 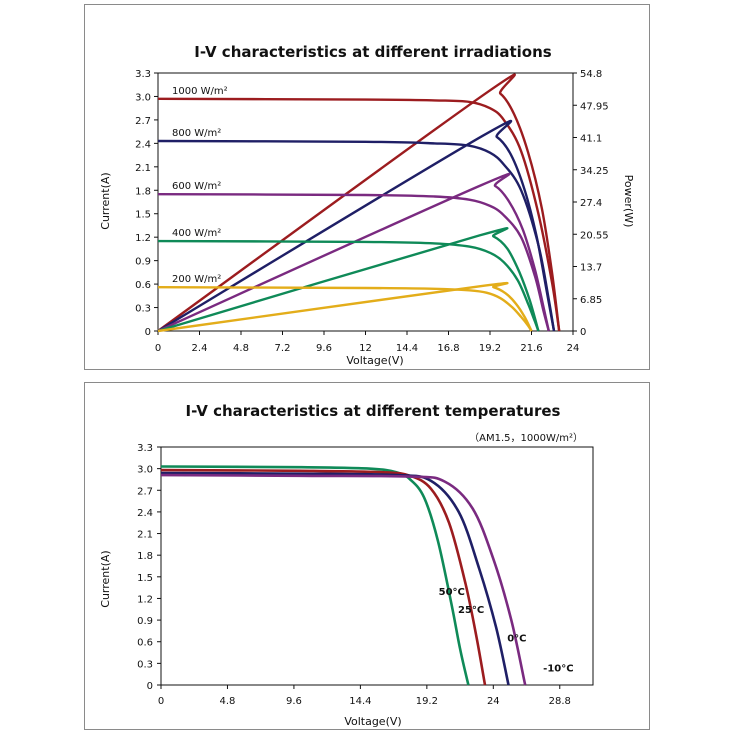 I want to click on series-label: 50°C, so click(x=452, y=592).